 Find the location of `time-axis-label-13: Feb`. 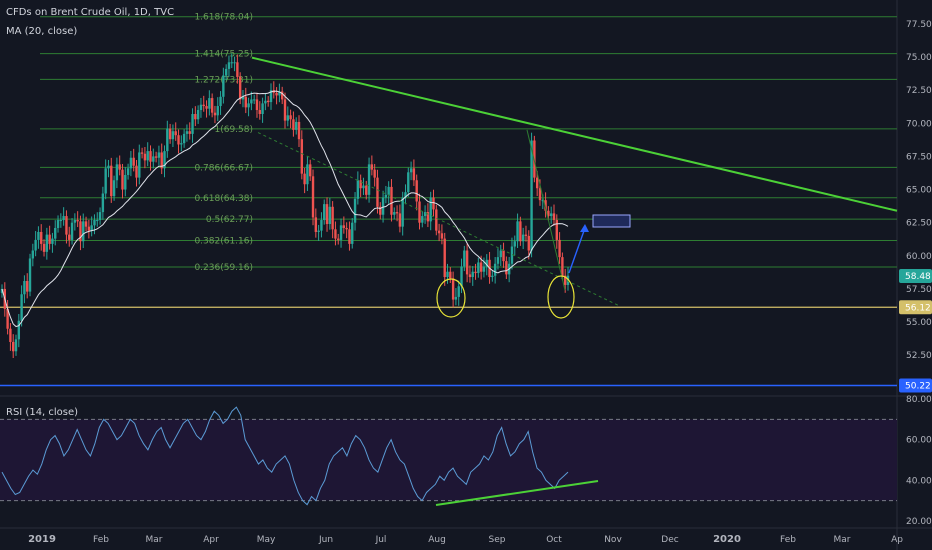

time-axis-label-13: Feb is located at coordinates (788, 540).